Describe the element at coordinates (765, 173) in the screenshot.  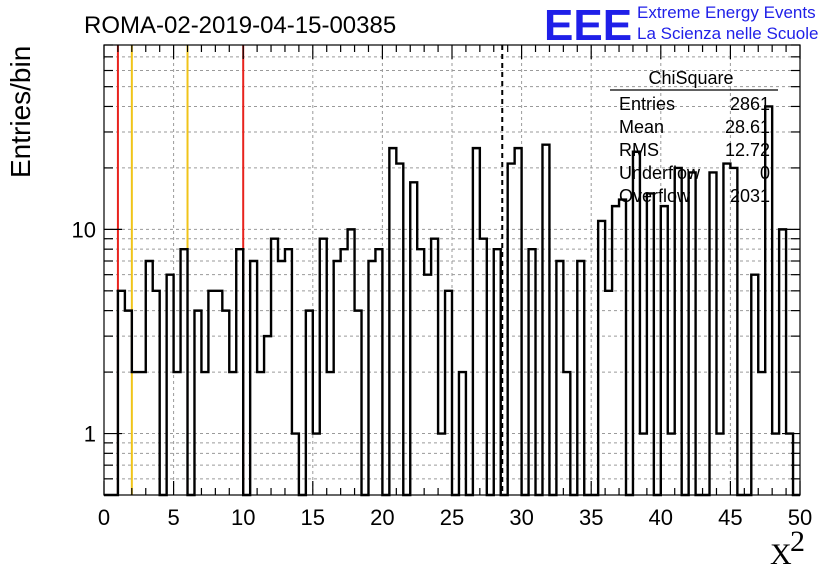
I see `stats-value-underflow: 0` at that location.